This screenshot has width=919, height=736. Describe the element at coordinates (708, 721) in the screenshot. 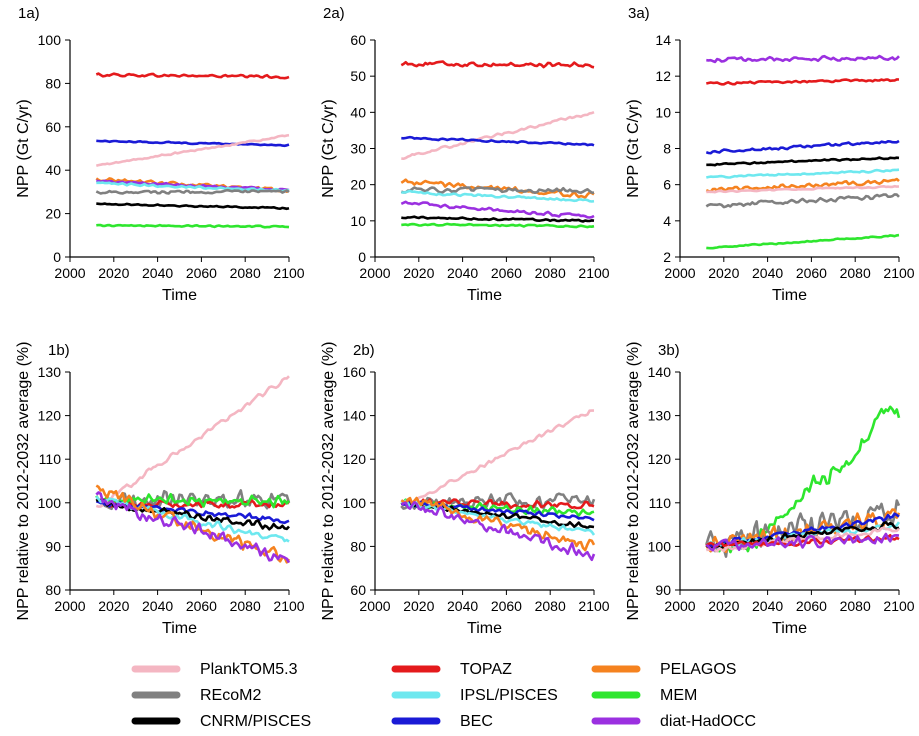

I see `legend-label-diat-hadocc: diat-HadOCC` at that location.